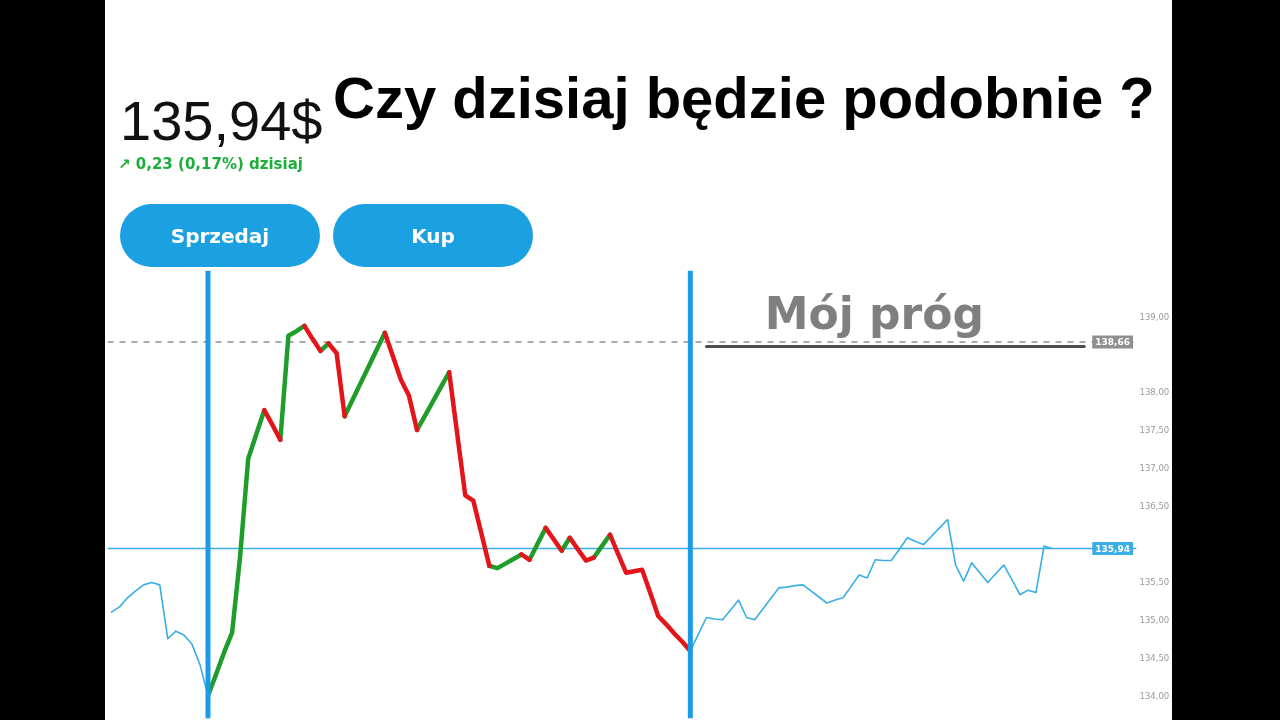  What do you see at coordinates (1154, 316) in the screenshot?
I see `y-tick-label: 139,00` at bounding box center [1154, 316].